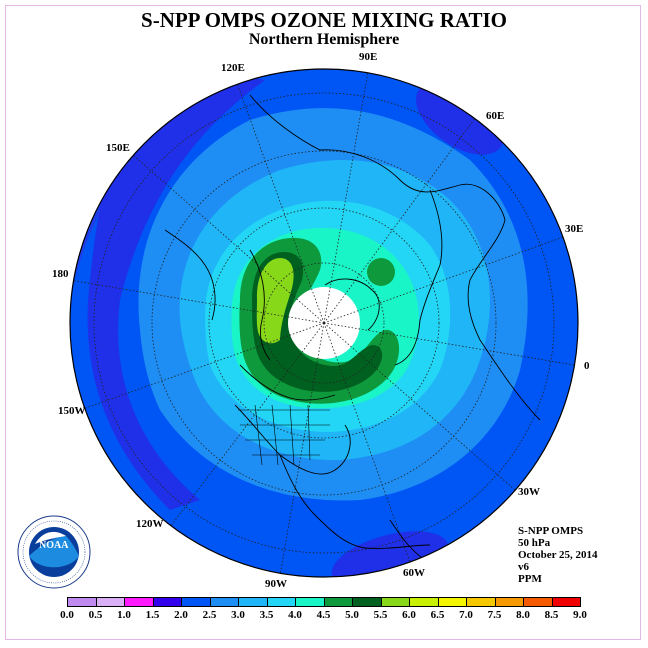 Image resolution: width=648 pixels, height=648 pixels. What do you see at coordinates (324, 20) in the screenshot?
I see `map-title: S-NPP OMPS OZONE MIXING RATIO` at bounding box center [324, 20].